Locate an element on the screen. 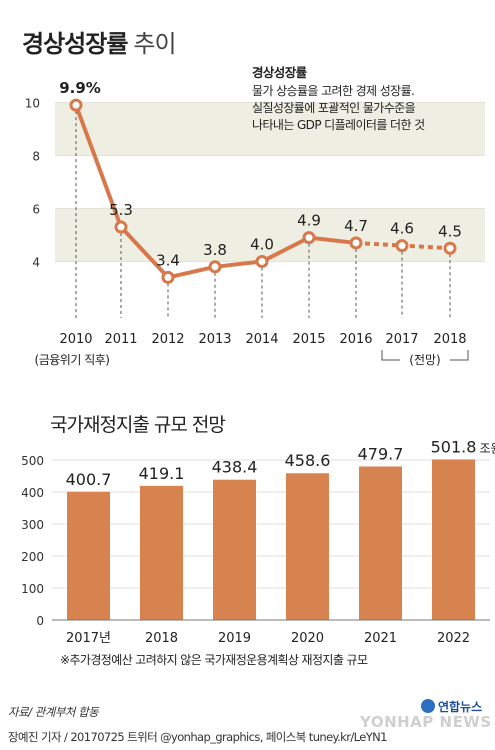 Image resolution: width=495 pixels, height=750 pixels. grid-band is located at coordinates (270, 129).